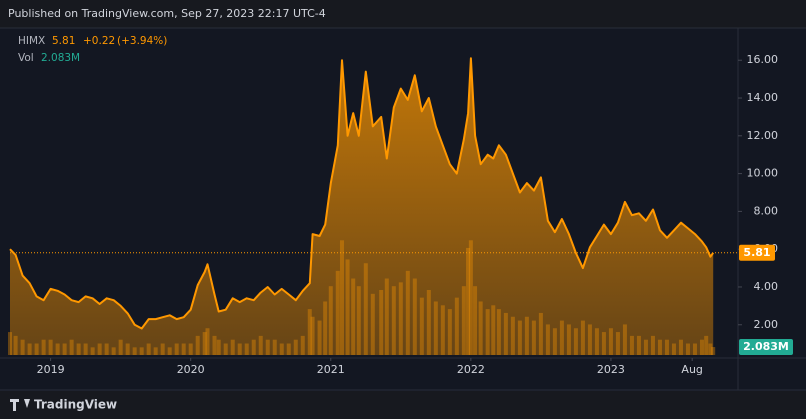 The height and width of the screenshot is (419, 806). Describe the element at coordinates (51, 369) in the screenshot. I see `x-tick-label: 2019` at that location.